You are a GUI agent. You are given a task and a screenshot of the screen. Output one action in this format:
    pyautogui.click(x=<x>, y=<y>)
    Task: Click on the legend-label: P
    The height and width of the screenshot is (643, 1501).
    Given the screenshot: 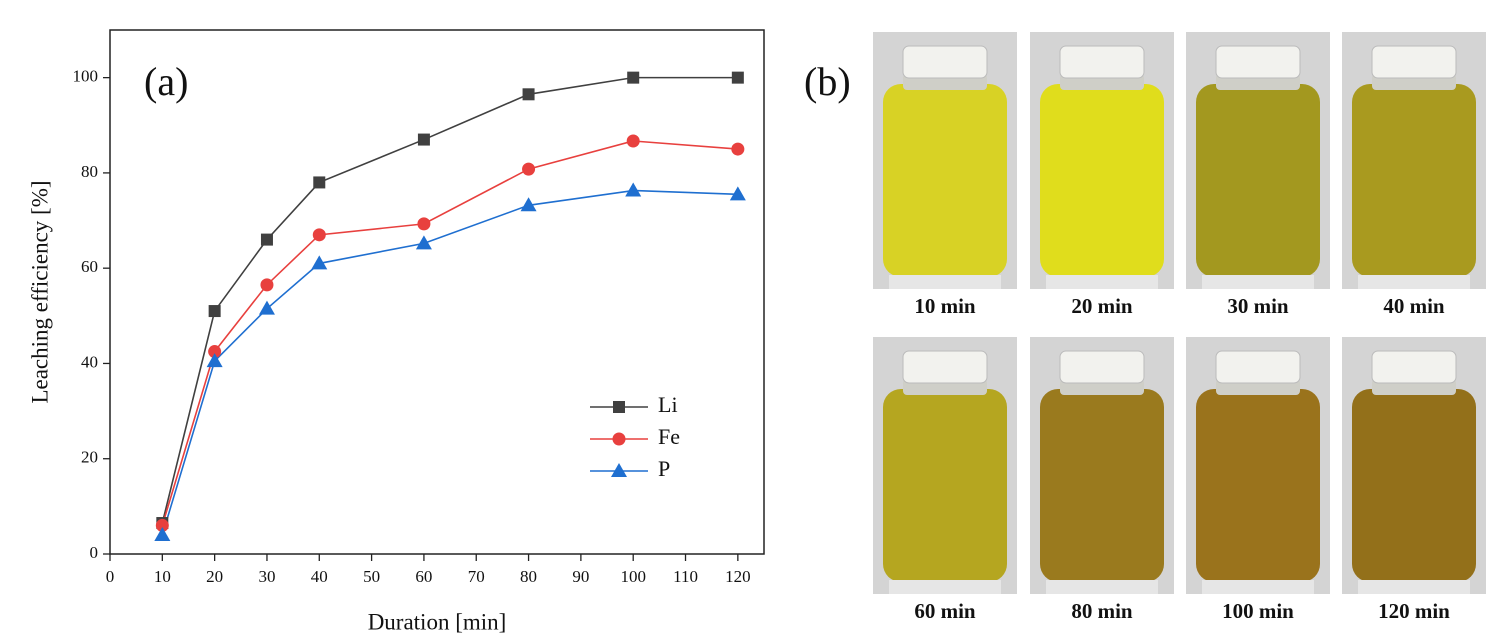 What is the action you would take?
    pyautogui.click(x=664, y=468)
    